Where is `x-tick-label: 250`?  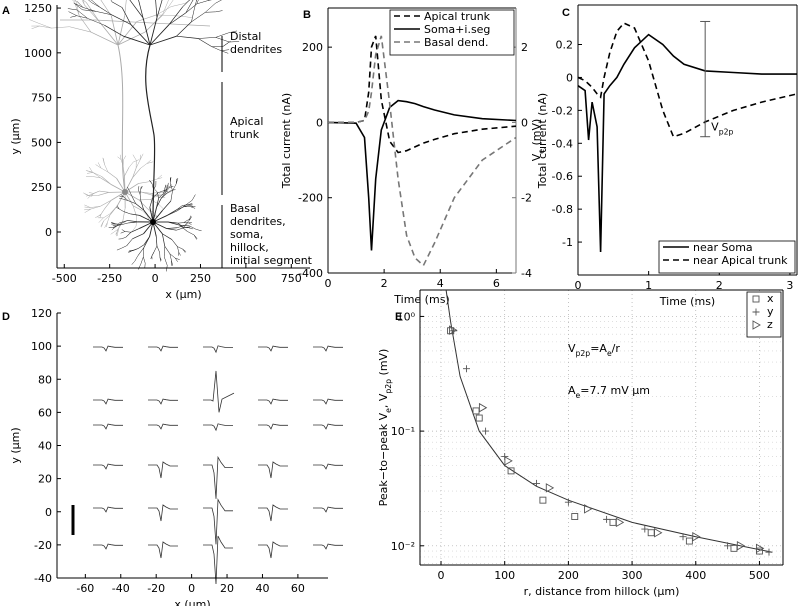
x-tick-label: 250 is located at coordinates (200, 278).